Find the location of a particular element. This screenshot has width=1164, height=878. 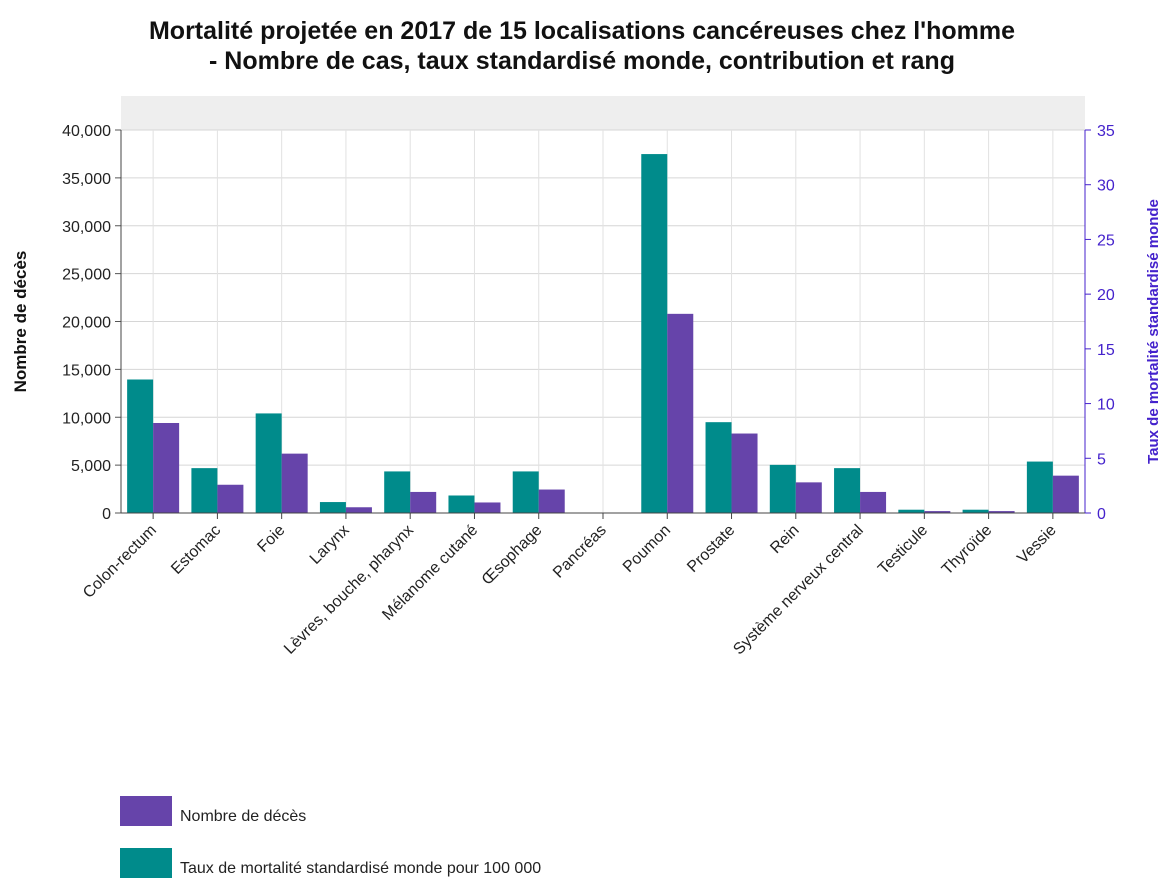

x-tick-label: Larynx is located at coordinates (330, 545).